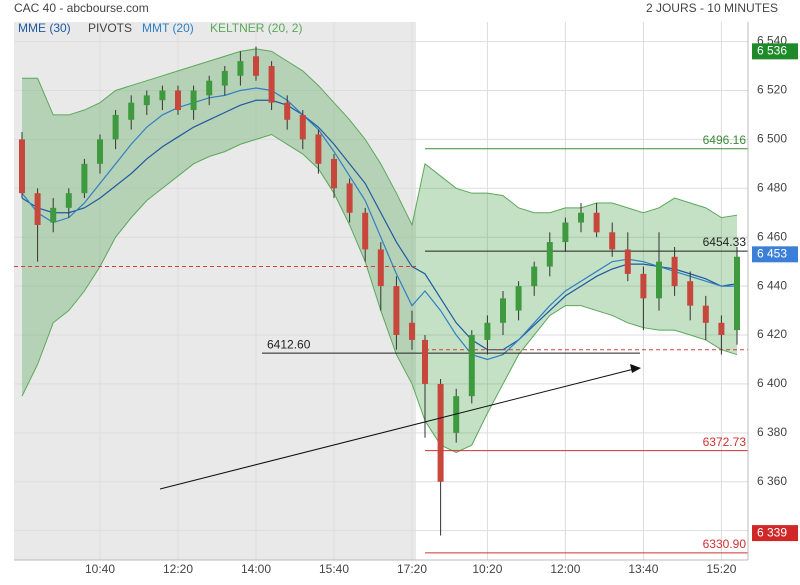  Describe the element at coordinates (334, 569) in the screenshot. I see `x-tick-label: 15:40` at that location.